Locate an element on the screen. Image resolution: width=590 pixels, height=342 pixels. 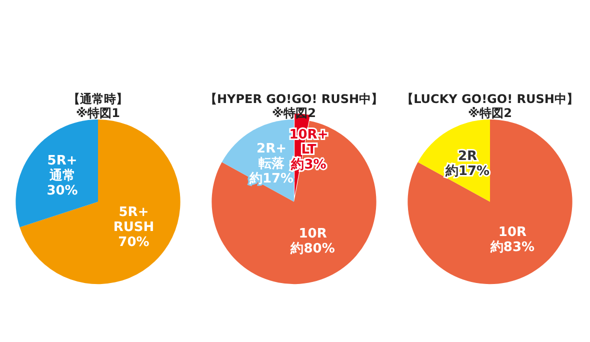
data-label: 約83% is located at coordinates (512, 247).